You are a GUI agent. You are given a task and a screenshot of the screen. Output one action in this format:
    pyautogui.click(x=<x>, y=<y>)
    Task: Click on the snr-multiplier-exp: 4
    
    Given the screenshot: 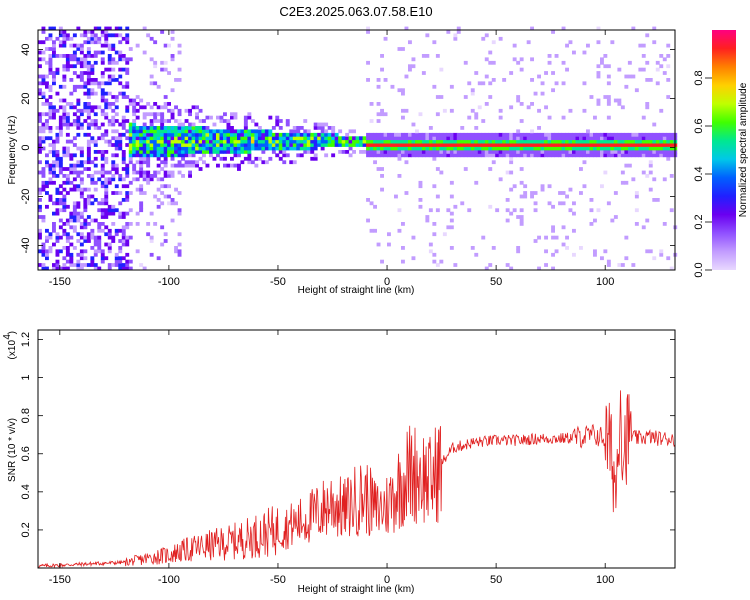 What is the action you would take?
    pyautogui.click(x=7, y=337)
    